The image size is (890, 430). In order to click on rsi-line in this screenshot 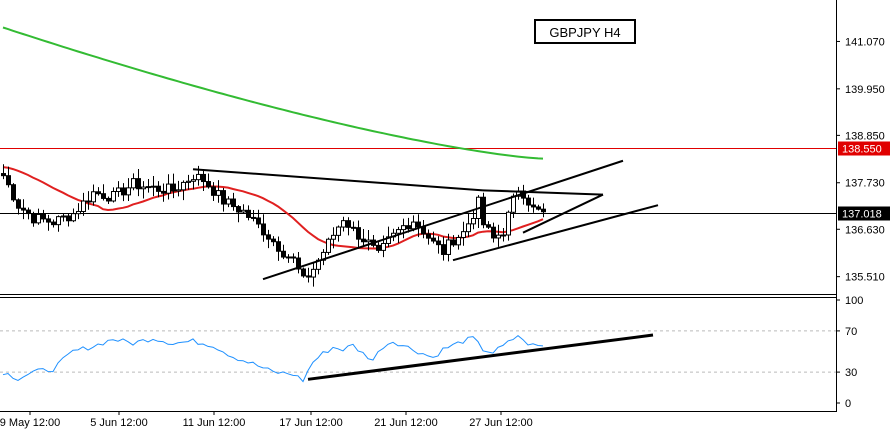, I will do `click(273, 358)`.